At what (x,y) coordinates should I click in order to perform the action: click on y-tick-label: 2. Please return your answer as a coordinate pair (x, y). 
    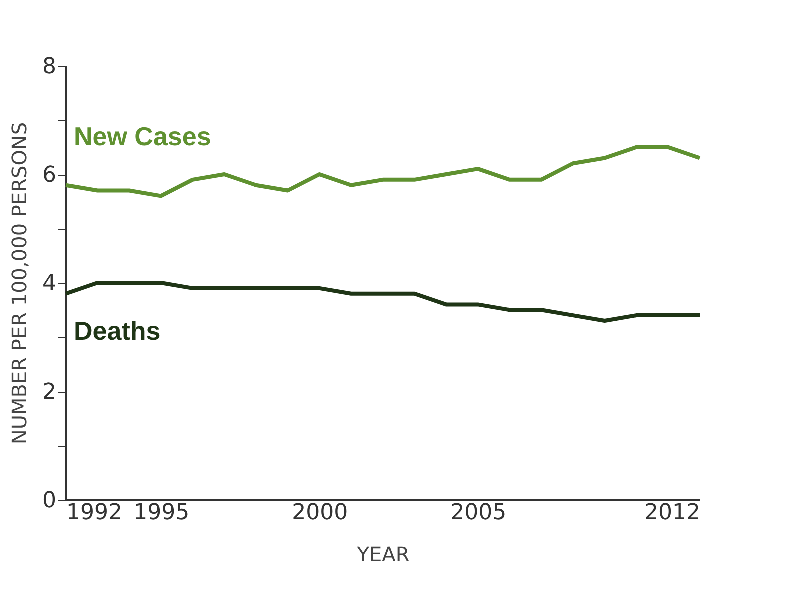
    Looking at the image, I should click on (49, 392).